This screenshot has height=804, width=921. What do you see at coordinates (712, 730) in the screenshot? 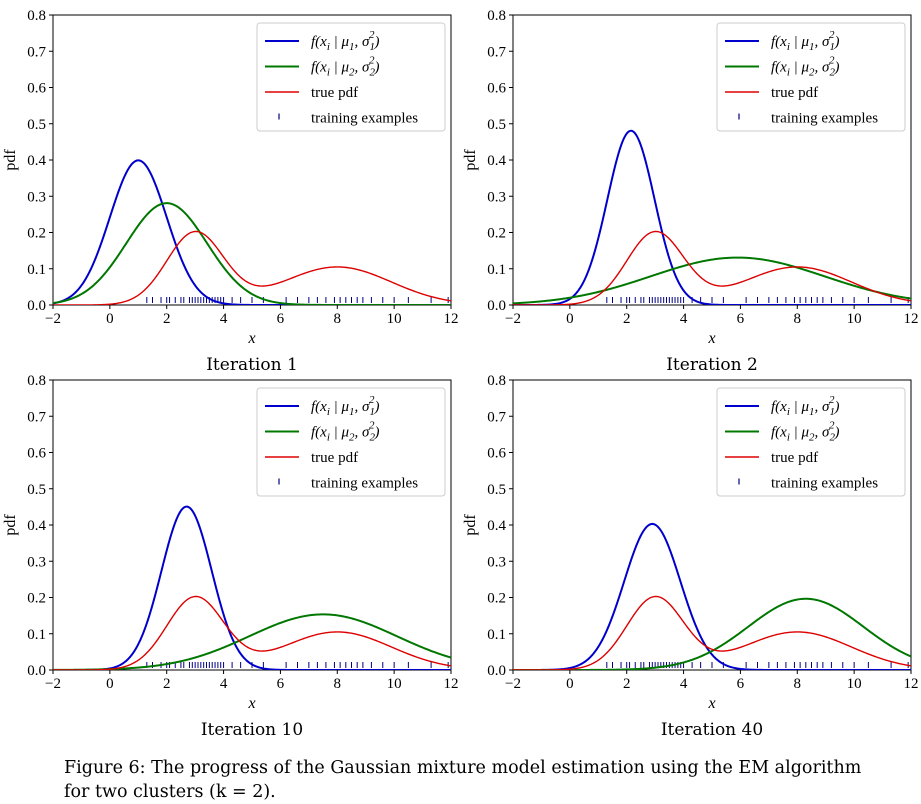
I see `panel-title: Iteration 40` at bounding box center [712, 730].